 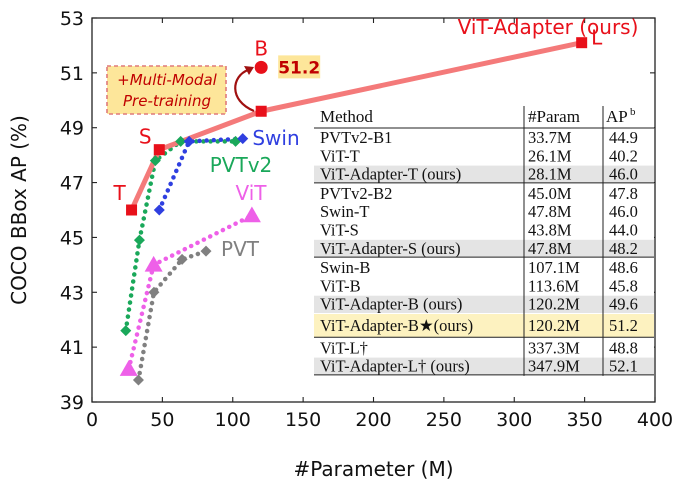 What do you see at coordinates (249, 70) in the screenshot?
I see `annotation-arrowhead` at bounding box center [249, 70].